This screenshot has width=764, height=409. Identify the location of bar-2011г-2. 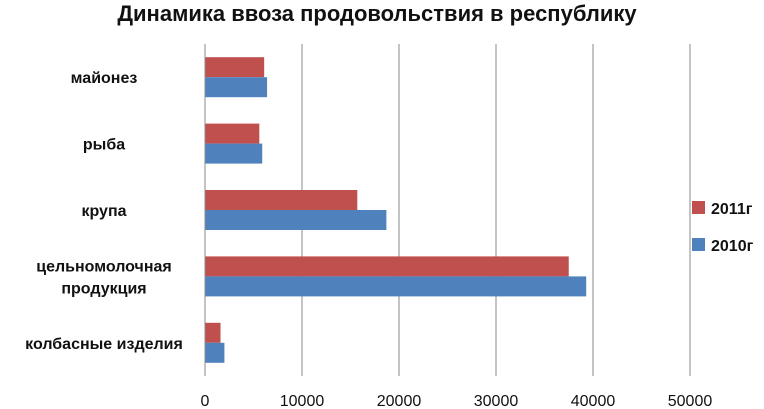
(281, 200).